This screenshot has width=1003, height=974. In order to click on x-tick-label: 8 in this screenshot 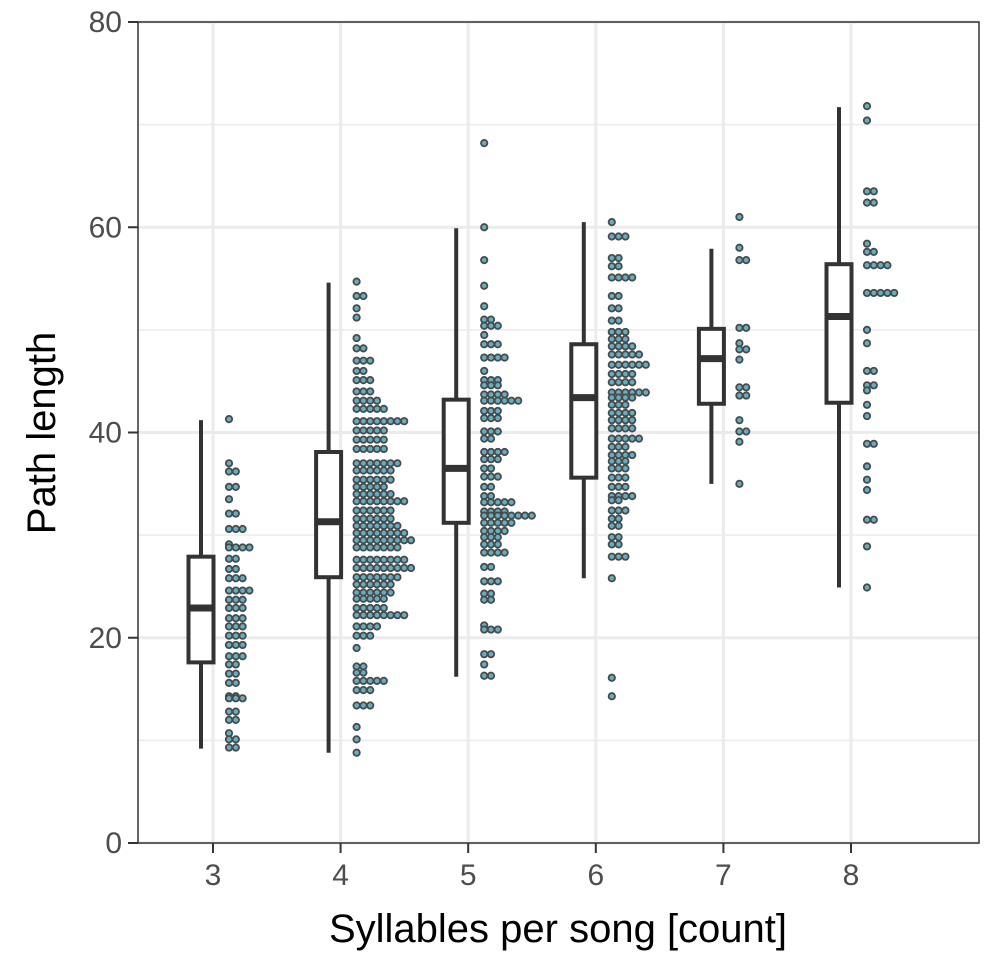, I will do `click(851, 875)`.